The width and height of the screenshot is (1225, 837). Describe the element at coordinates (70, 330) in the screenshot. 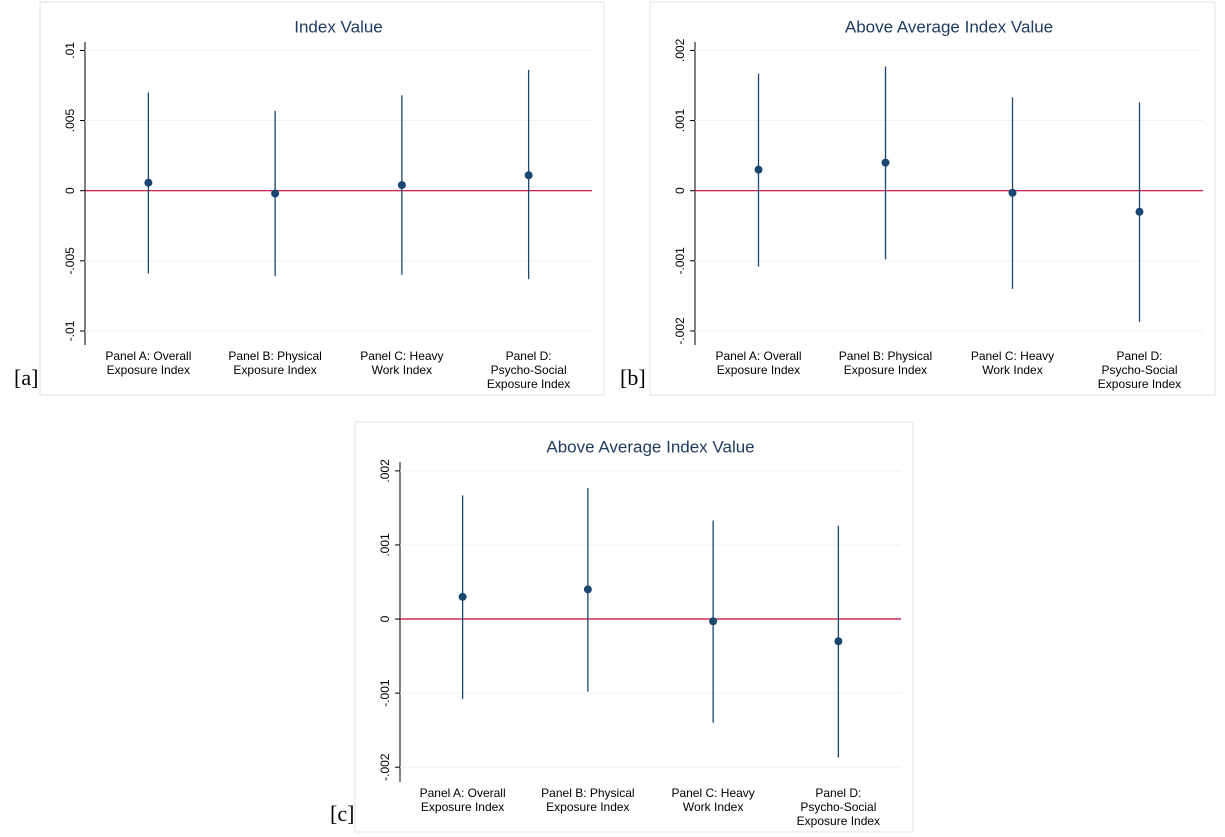

I see `y-tick-label: -.01` at that location.